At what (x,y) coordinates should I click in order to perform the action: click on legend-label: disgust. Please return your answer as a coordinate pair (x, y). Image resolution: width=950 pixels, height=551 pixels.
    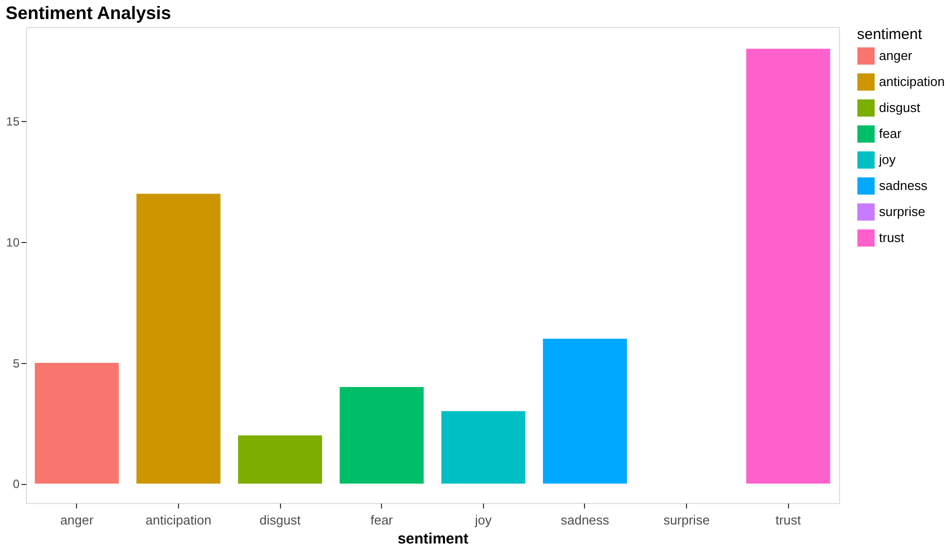
    Looking at the image, I should click on (900, 107).